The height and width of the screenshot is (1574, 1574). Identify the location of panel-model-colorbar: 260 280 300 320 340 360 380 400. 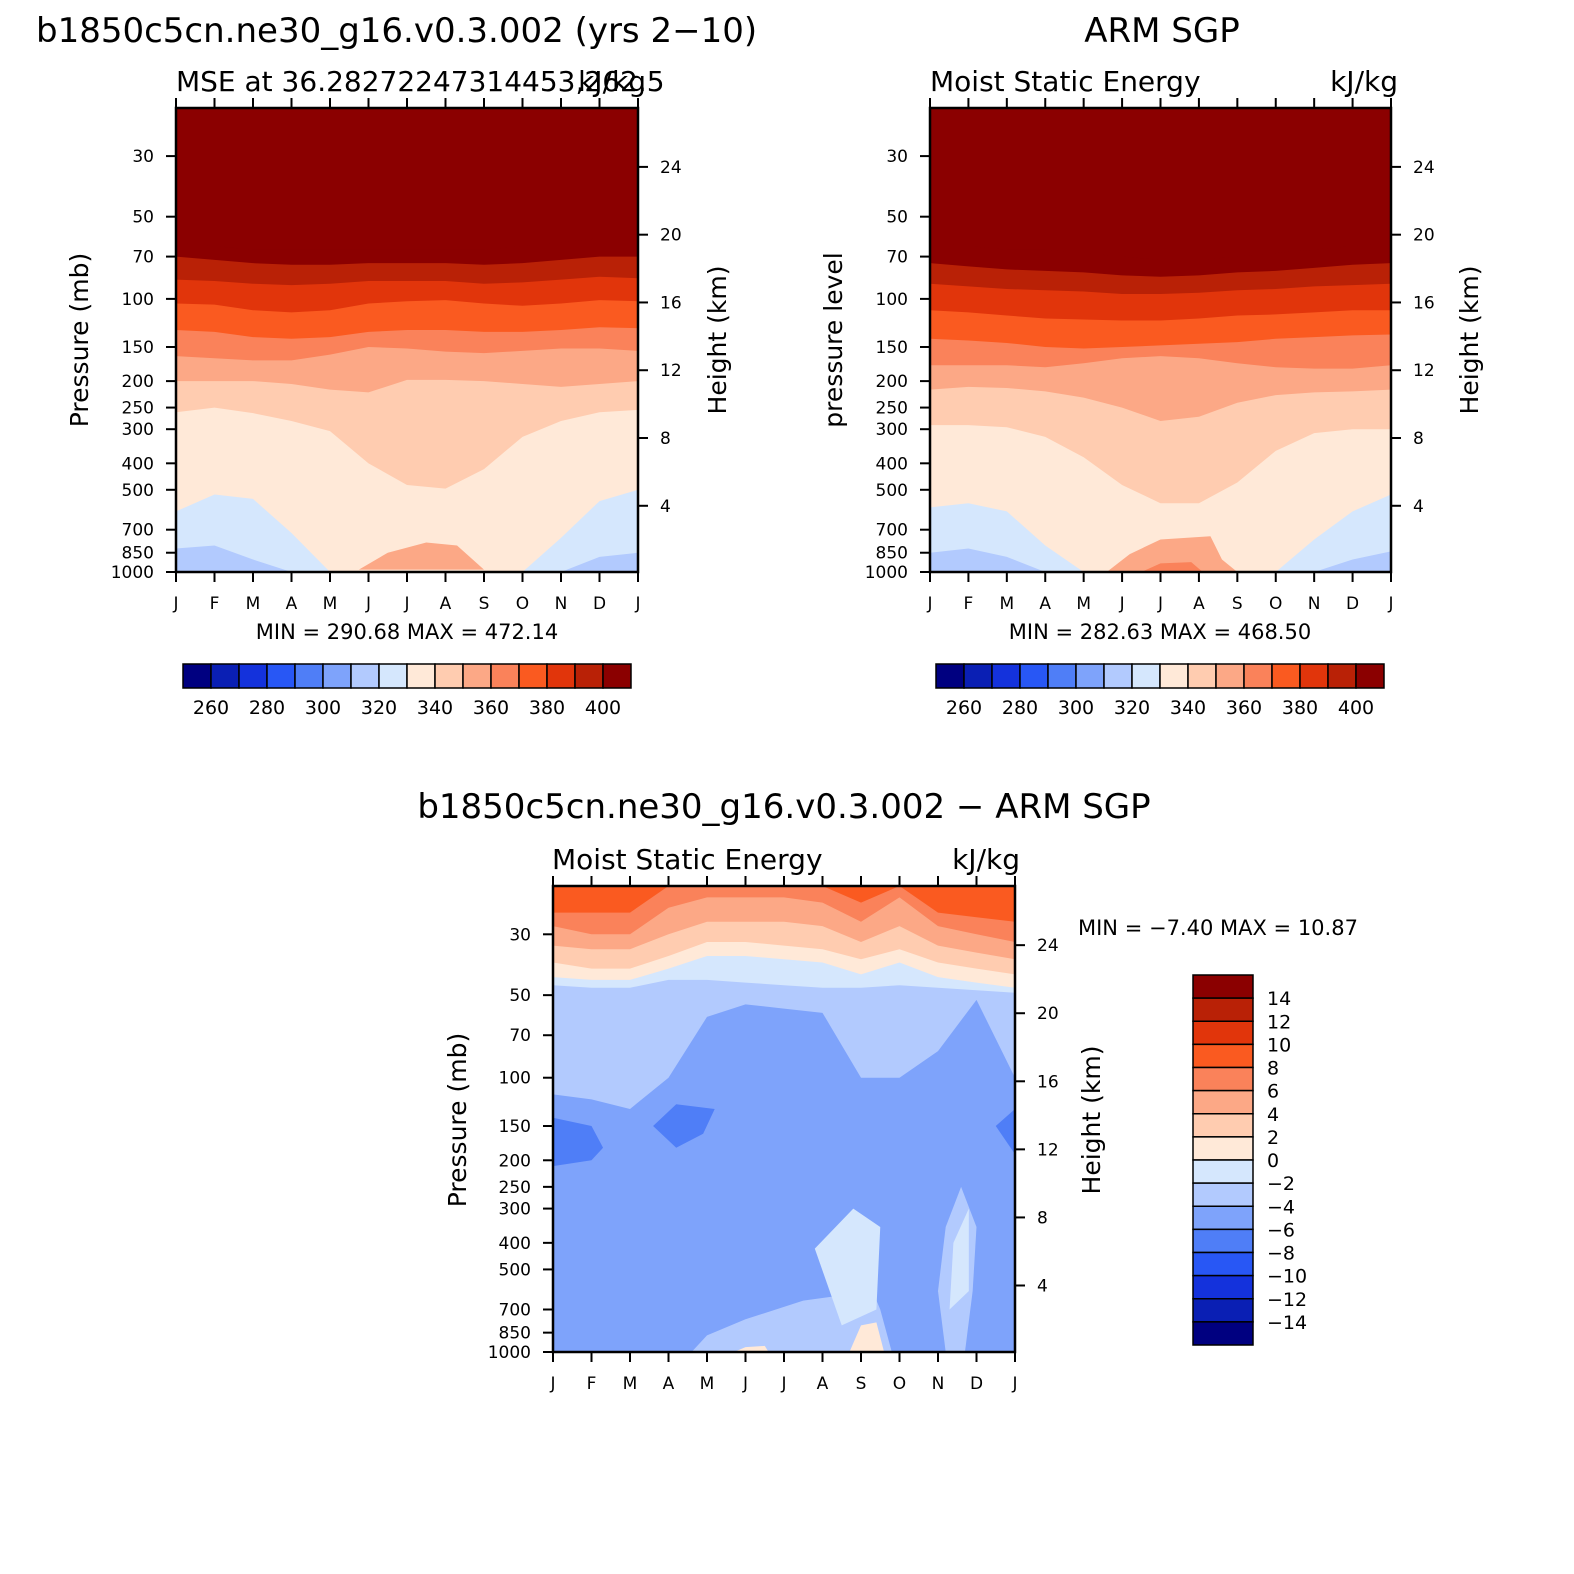
(407, 691).